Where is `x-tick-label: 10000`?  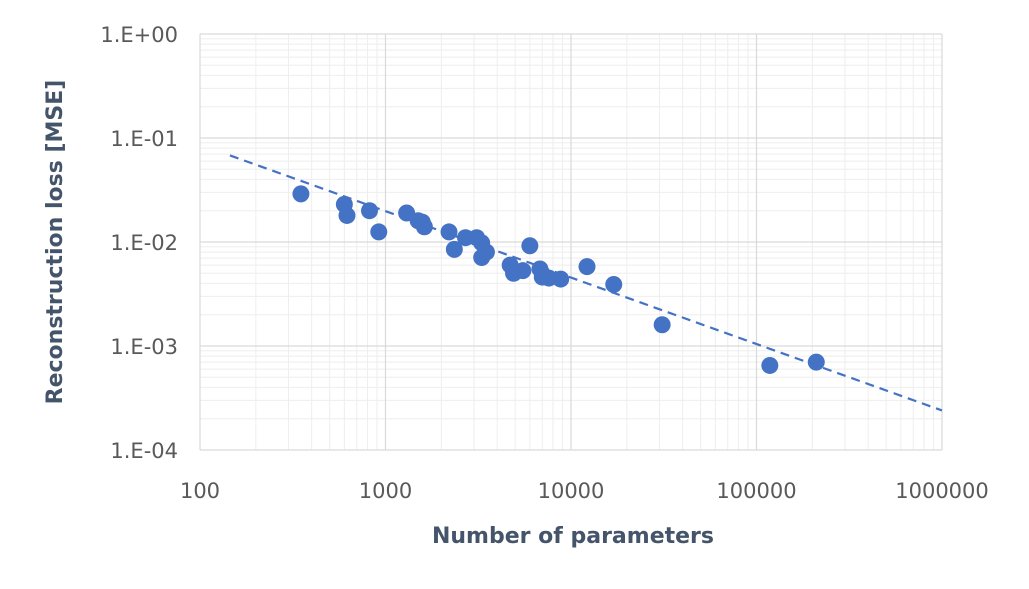 x-tick-label: 10000 is located at coordinates (571, 491).